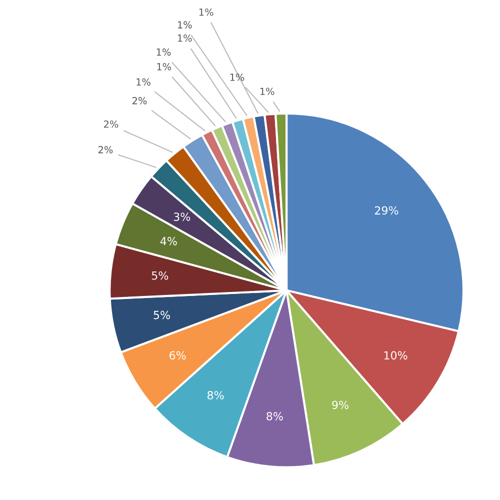  Describe the element at coordinates (182, 216) in the screenshot. I see `data-label: 3%` at that location.